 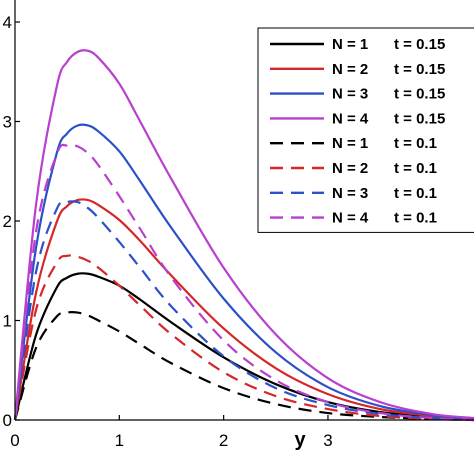 I want to click on x-axis-label: y, so click(x=300, y=440).